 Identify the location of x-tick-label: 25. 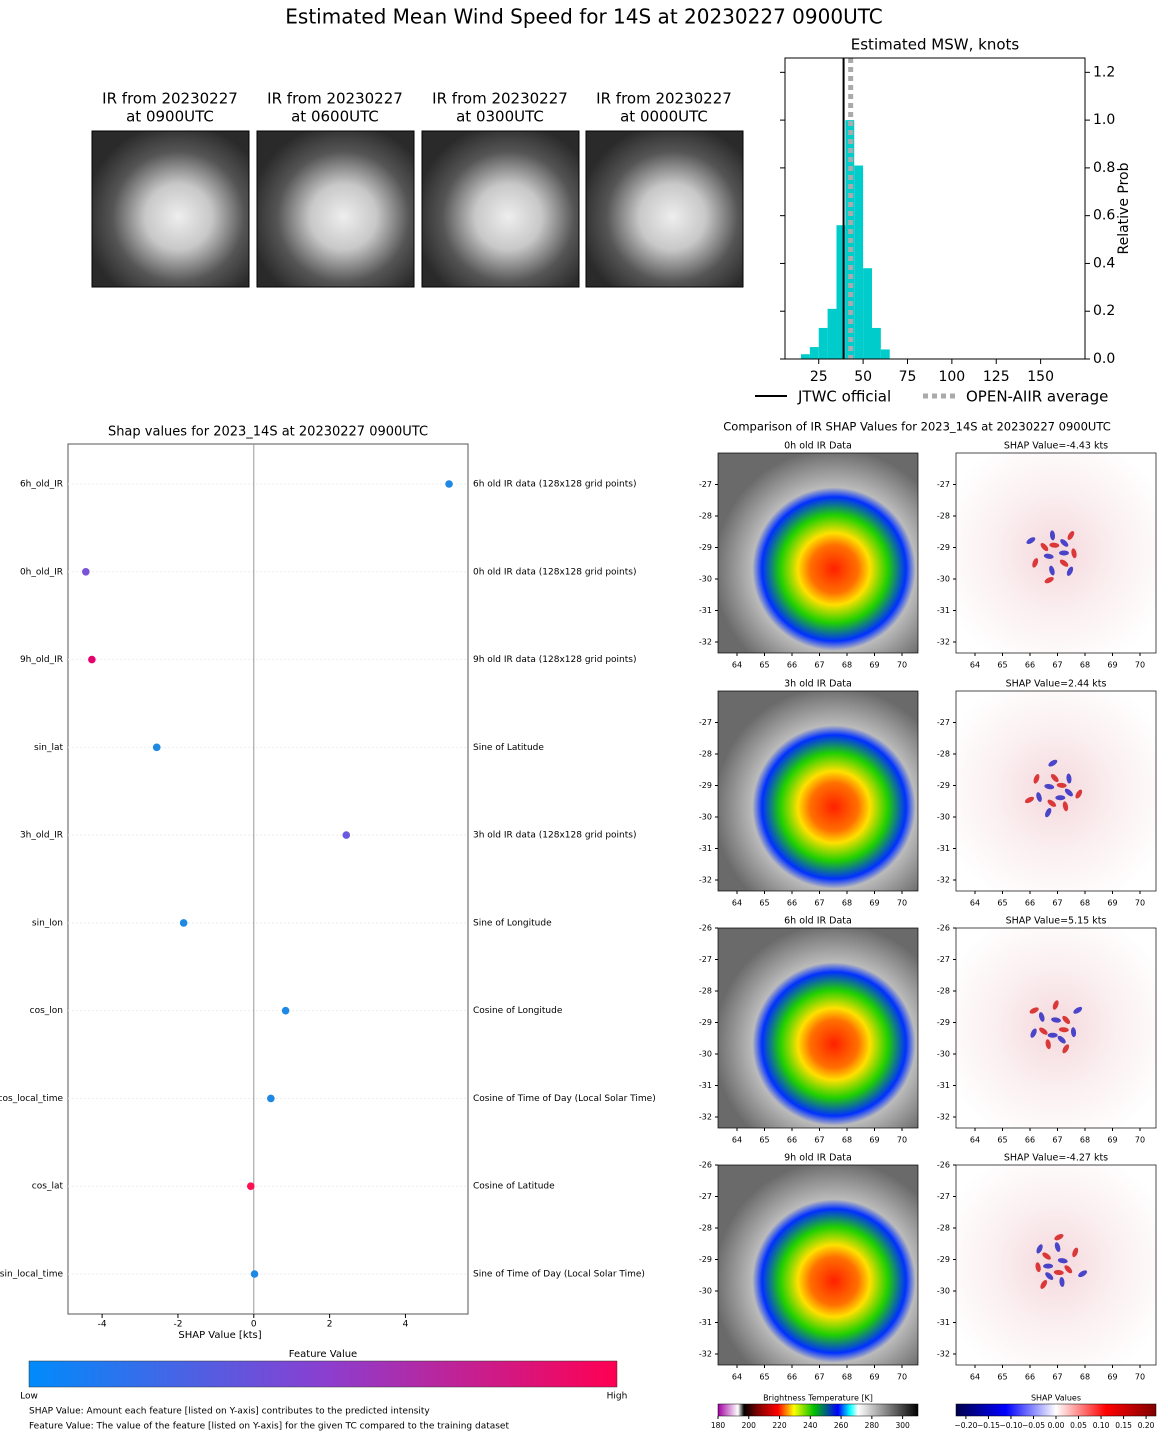
(819, 377).